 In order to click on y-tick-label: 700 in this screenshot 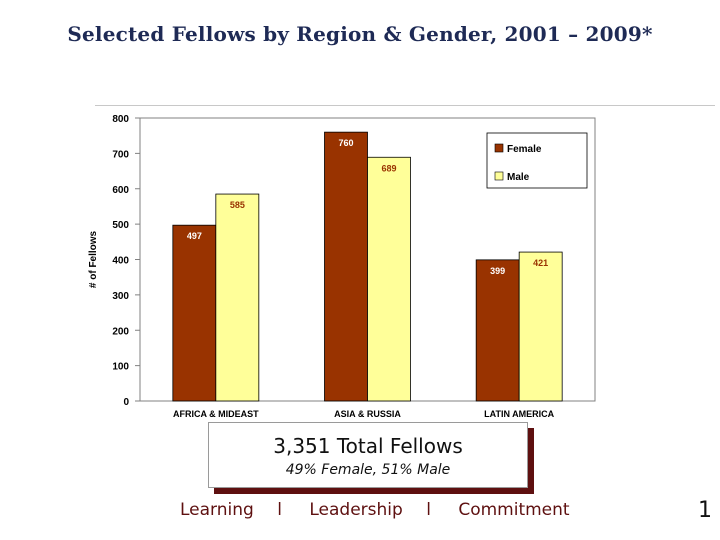, I will do `click(120, 154)`.